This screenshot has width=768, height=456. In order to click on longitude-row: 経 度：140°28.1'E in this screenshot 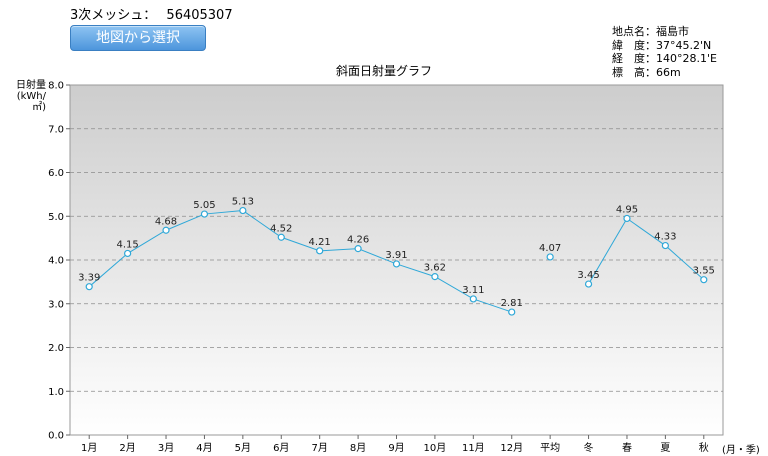, I will do `click(664, 59)`.